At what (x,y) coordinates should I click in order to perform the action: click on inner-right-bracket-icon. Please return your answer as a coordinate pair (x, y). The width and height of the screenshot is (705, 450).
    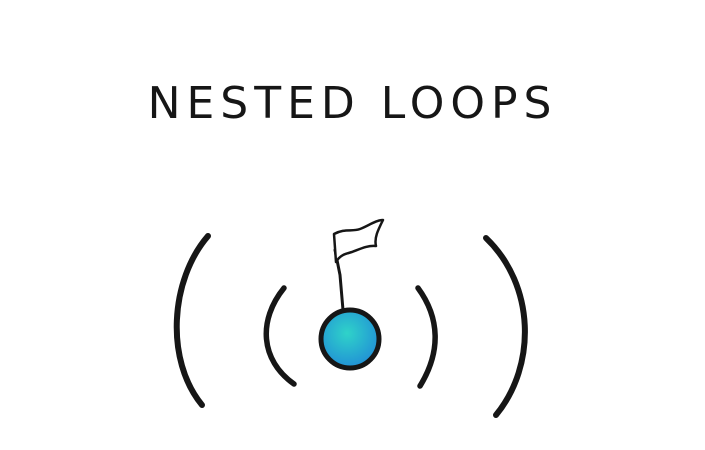
    Looking at the image, I should click on (426, 337).